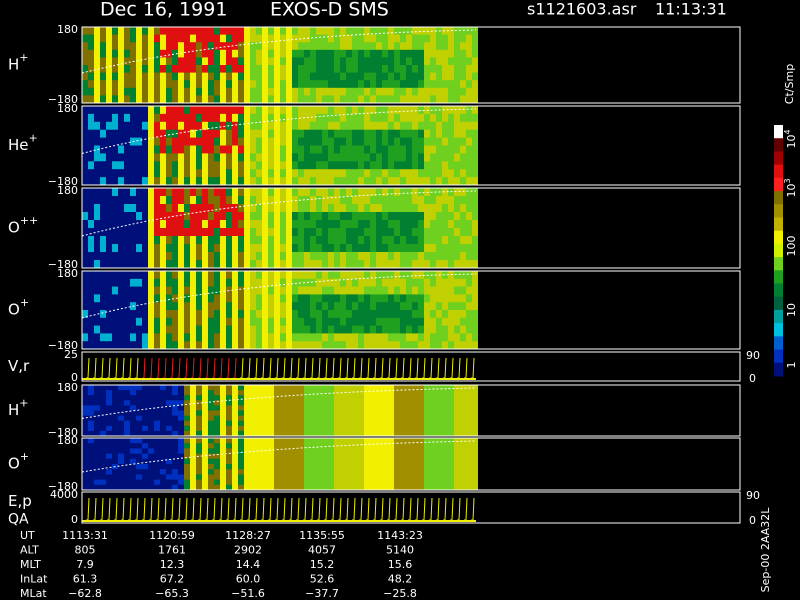 This screenshot has width=800, height=600. Describe the element at coordinates (400, 535) in the screenshot. I see `footer-value: 1143:23` at that location.